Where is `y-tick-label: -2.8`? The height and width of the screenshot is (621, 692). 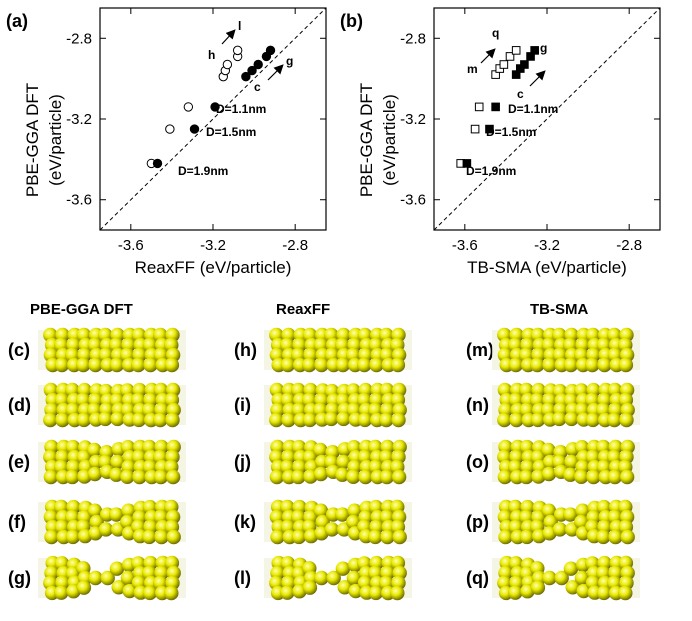 y-tick-label: -2.8 is located at coordinates (413, 38).